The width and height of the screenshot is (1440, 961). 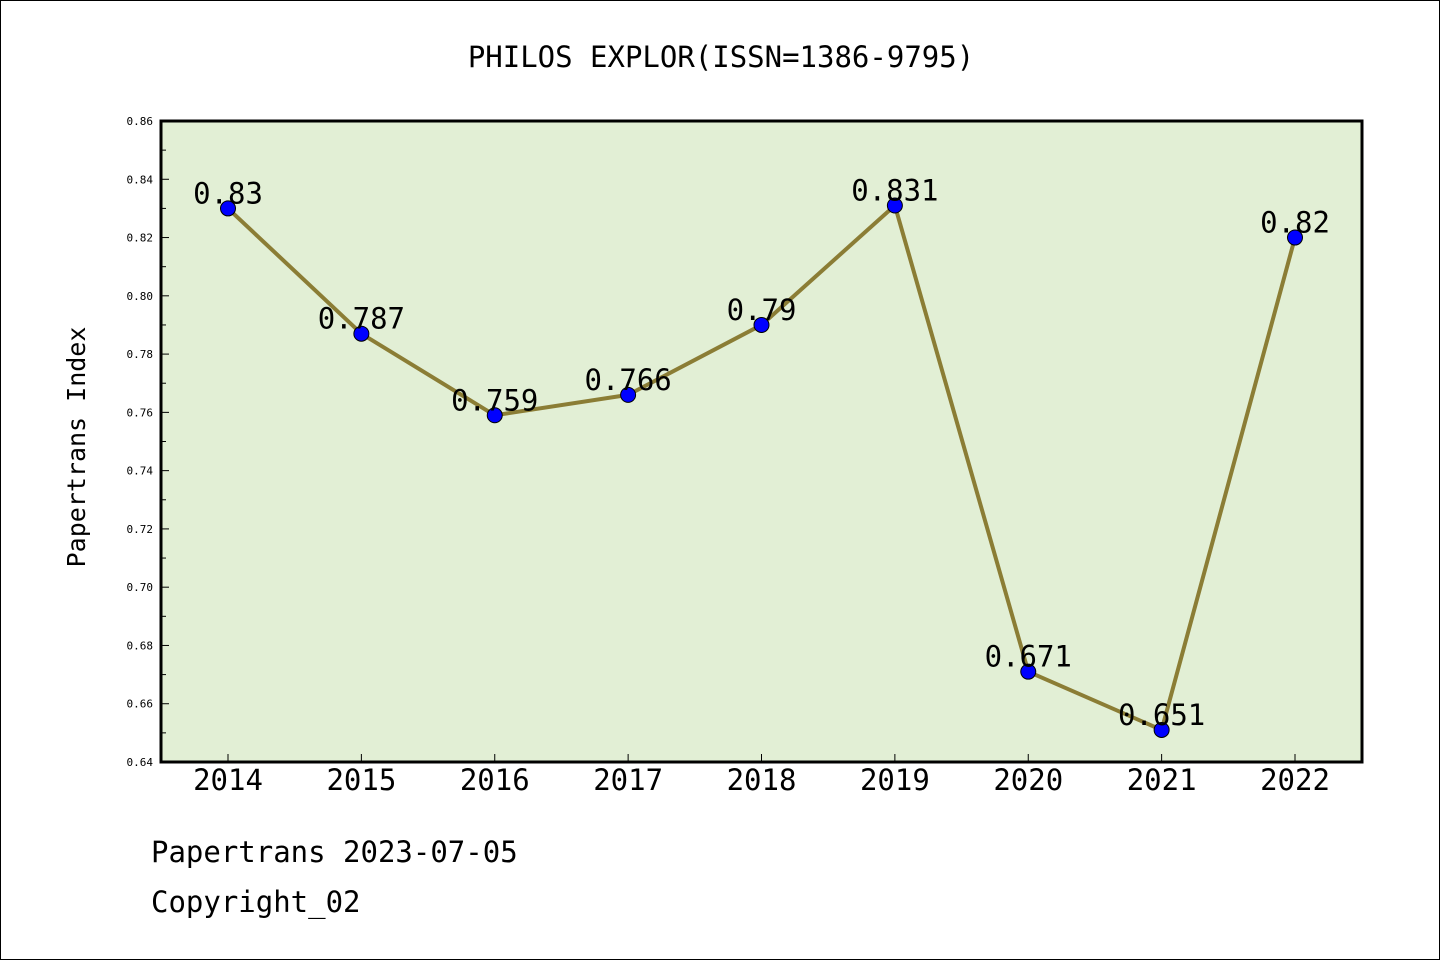 I want to click on y-tick-label: 0.86, so click(x=140, y=121).